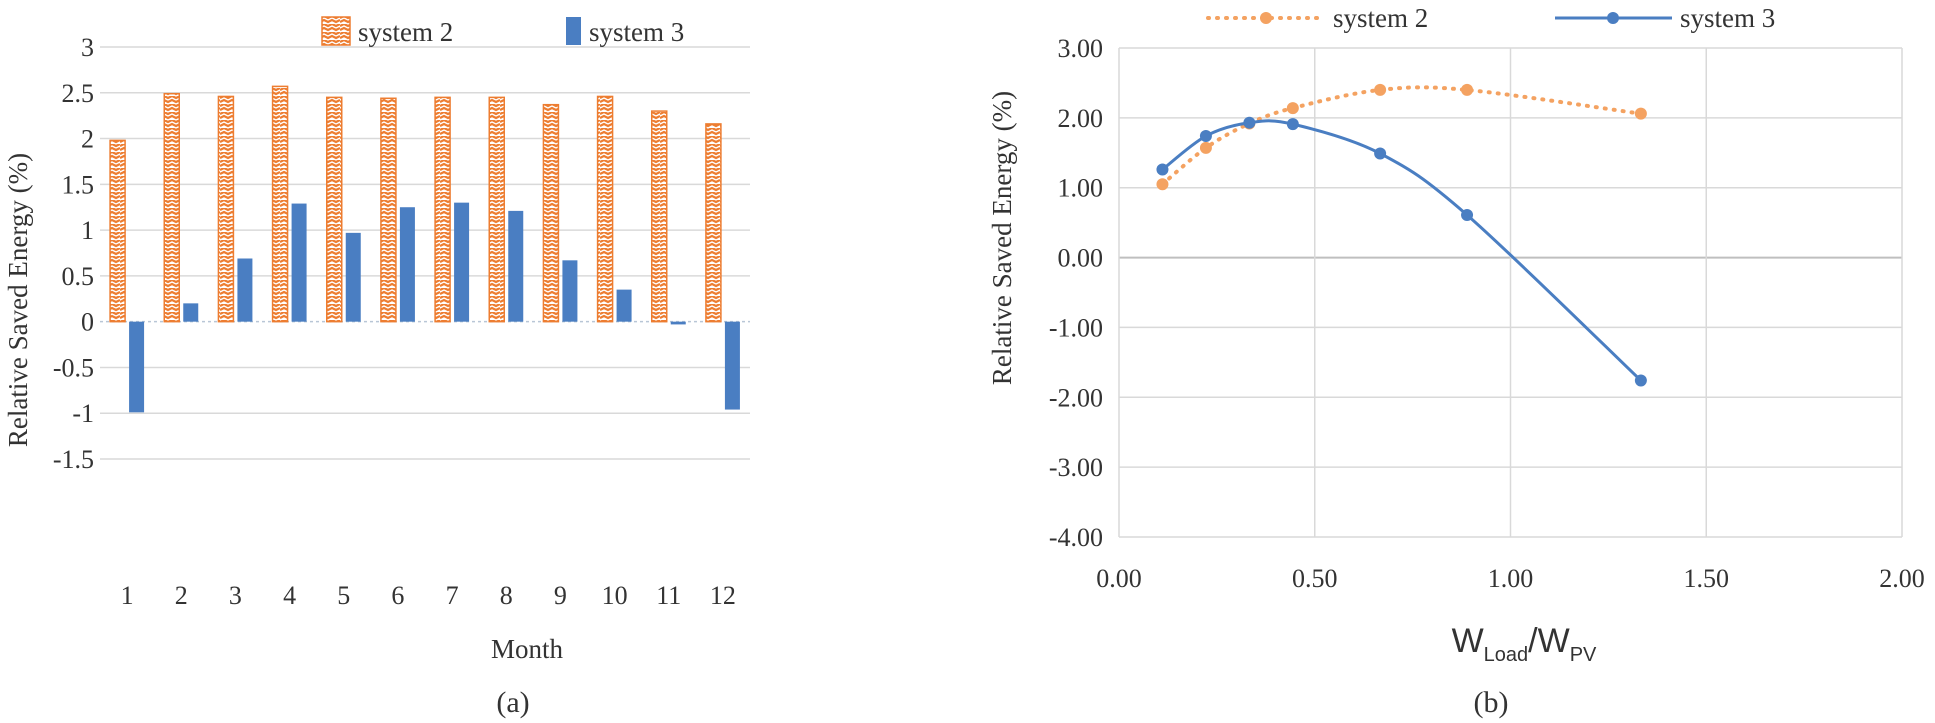 This screenshot has width=1935, height=723. I want to click on y-tick-label: 0, so click(87, 322).